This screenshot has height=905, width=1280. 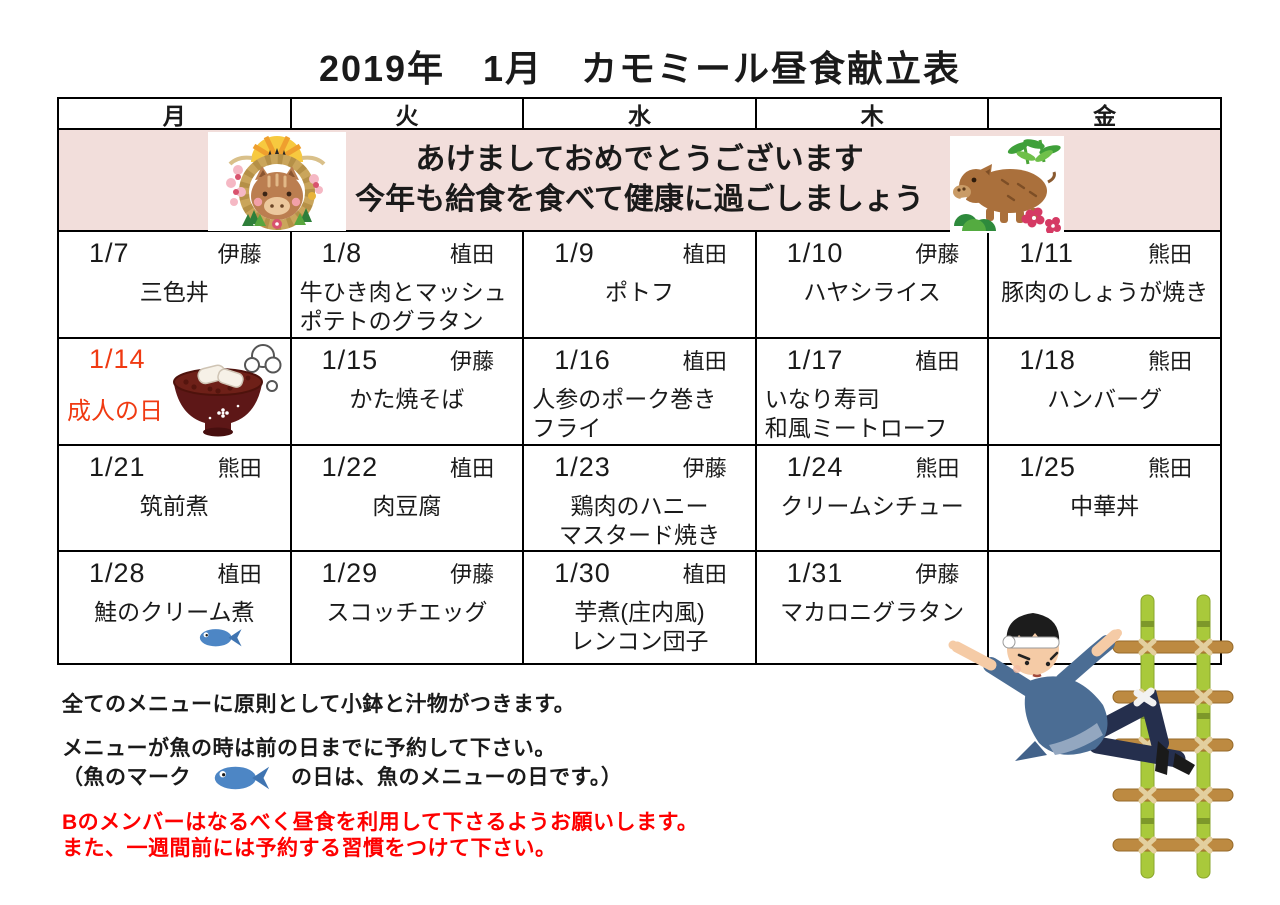 What do you see at coordinates (639, 253) in the screenshot?
I see `date-row: 1/9 植田` at bounding box center [639, 253].